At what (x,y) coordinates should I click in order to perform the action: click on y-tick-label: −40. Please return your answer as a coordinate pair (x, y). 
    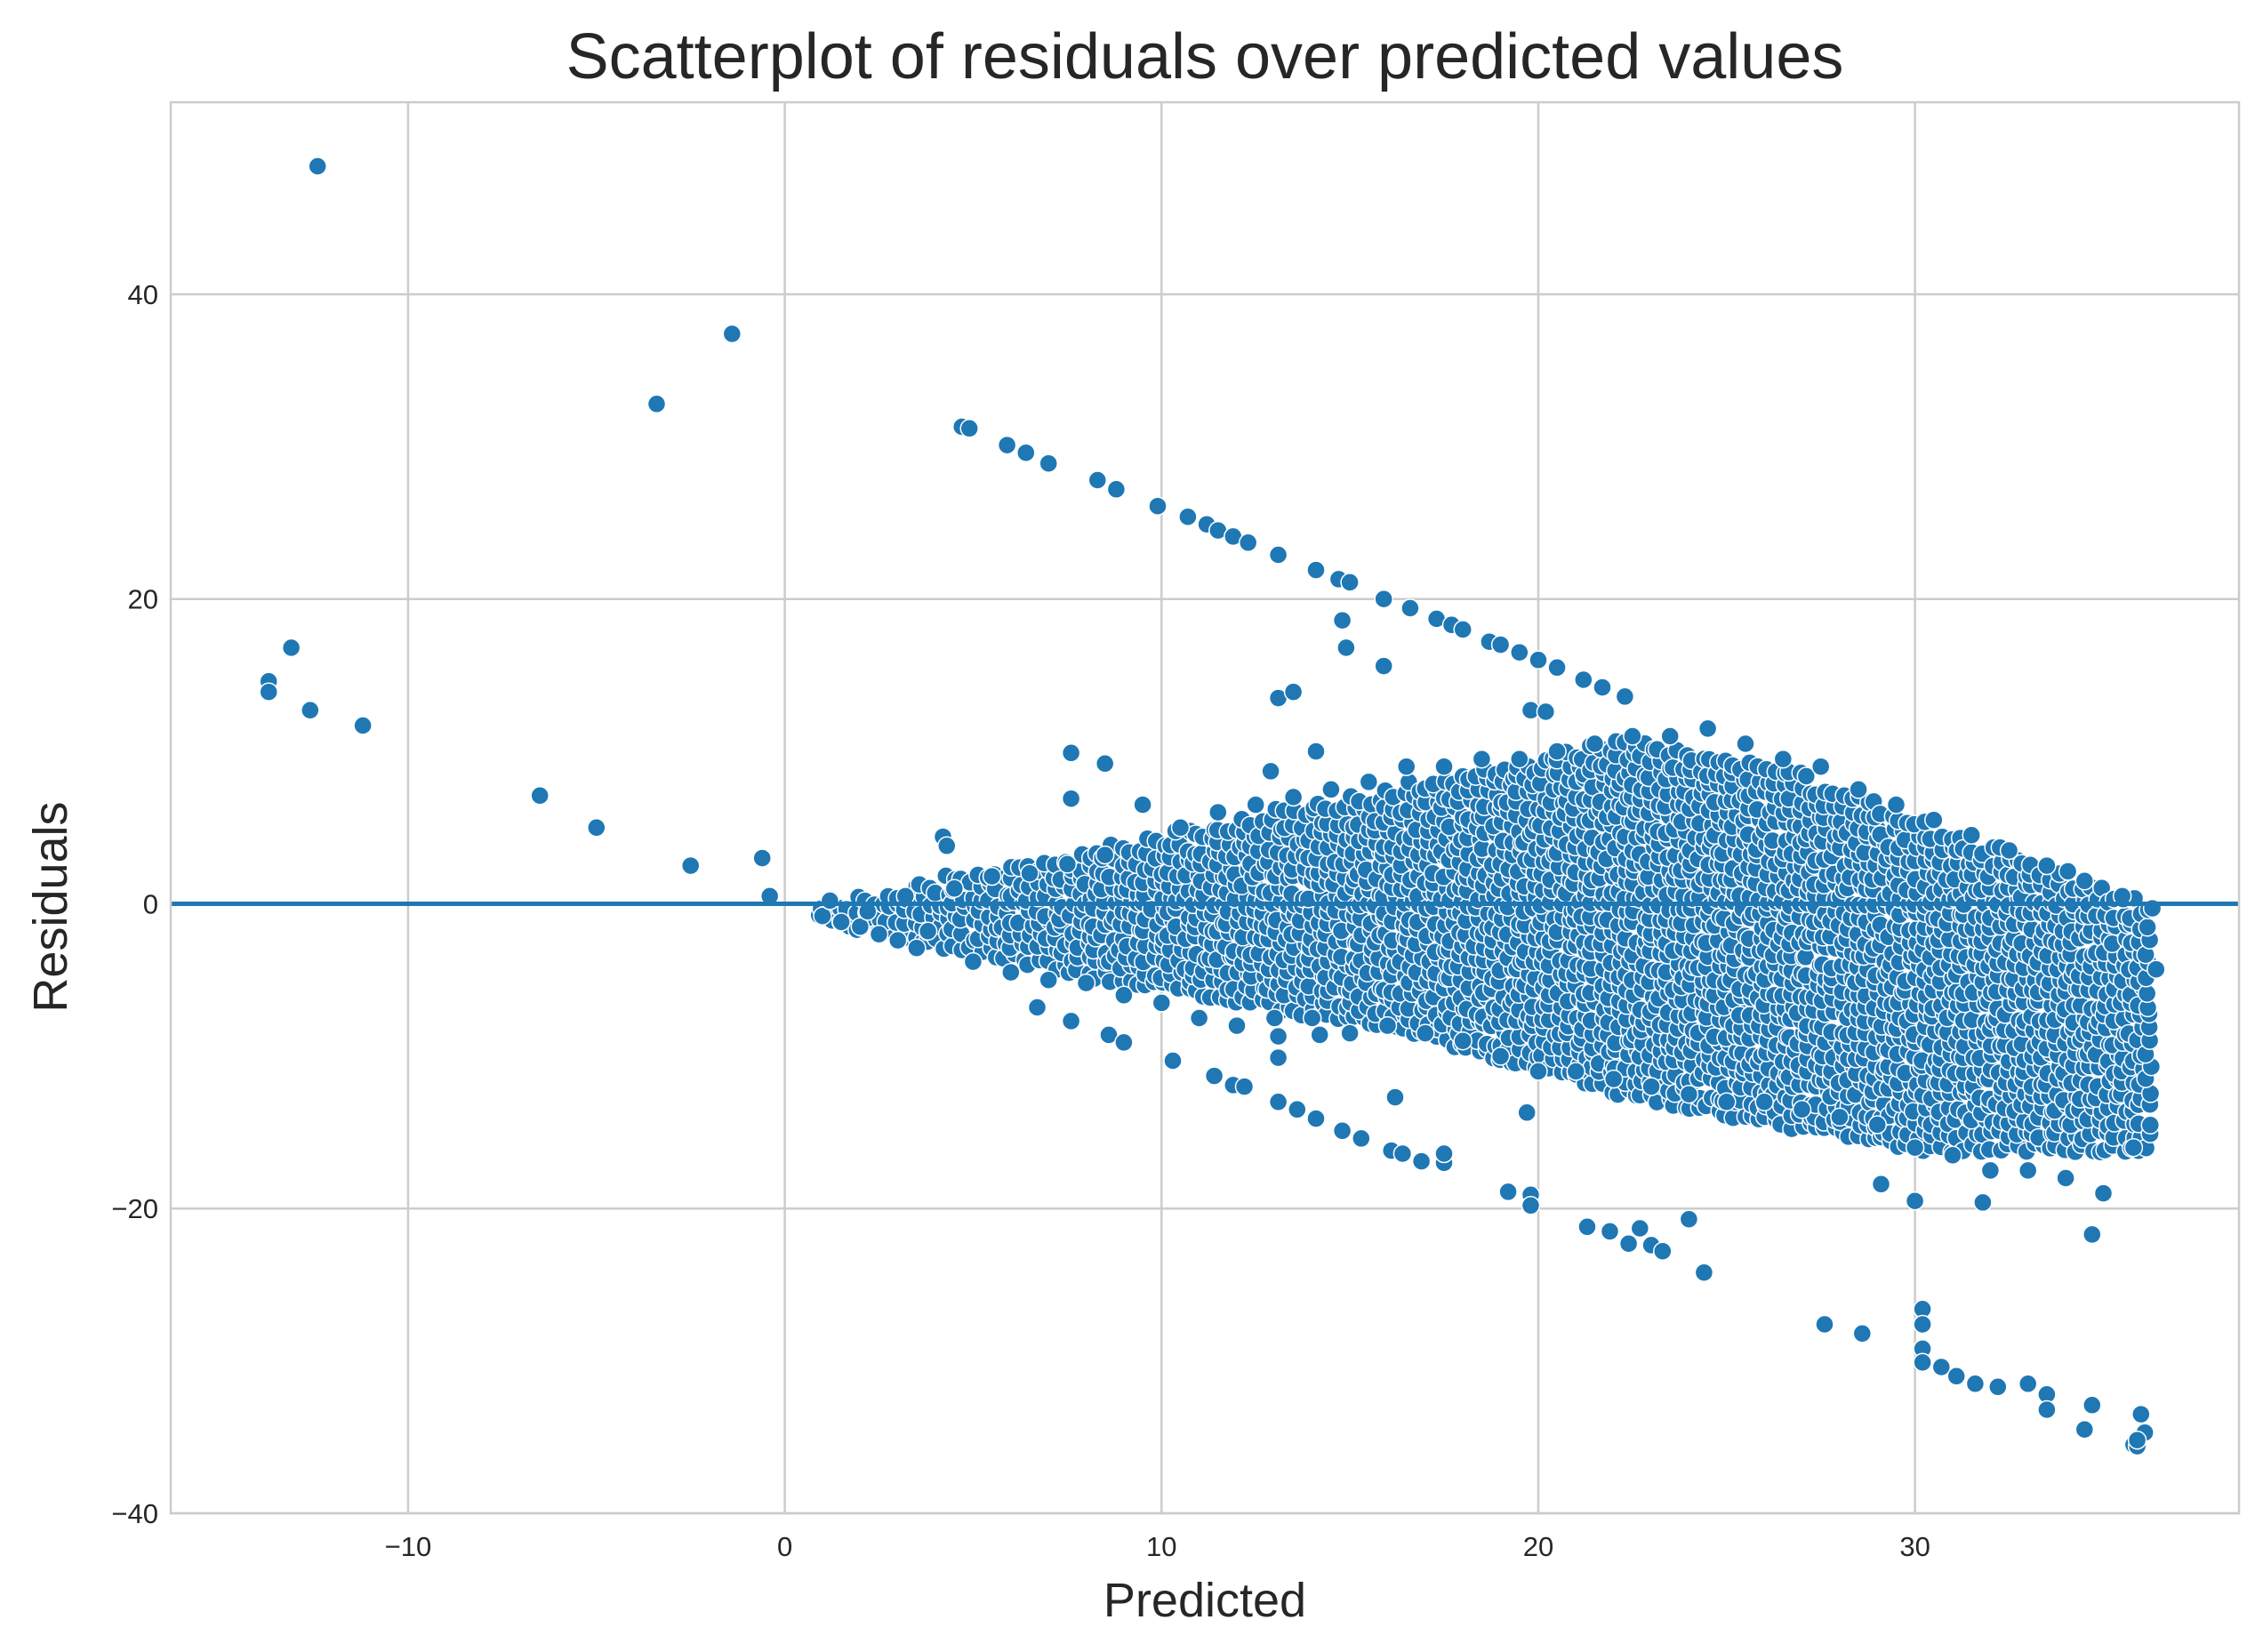
    Looking at the image, I should click on (134, 1513).